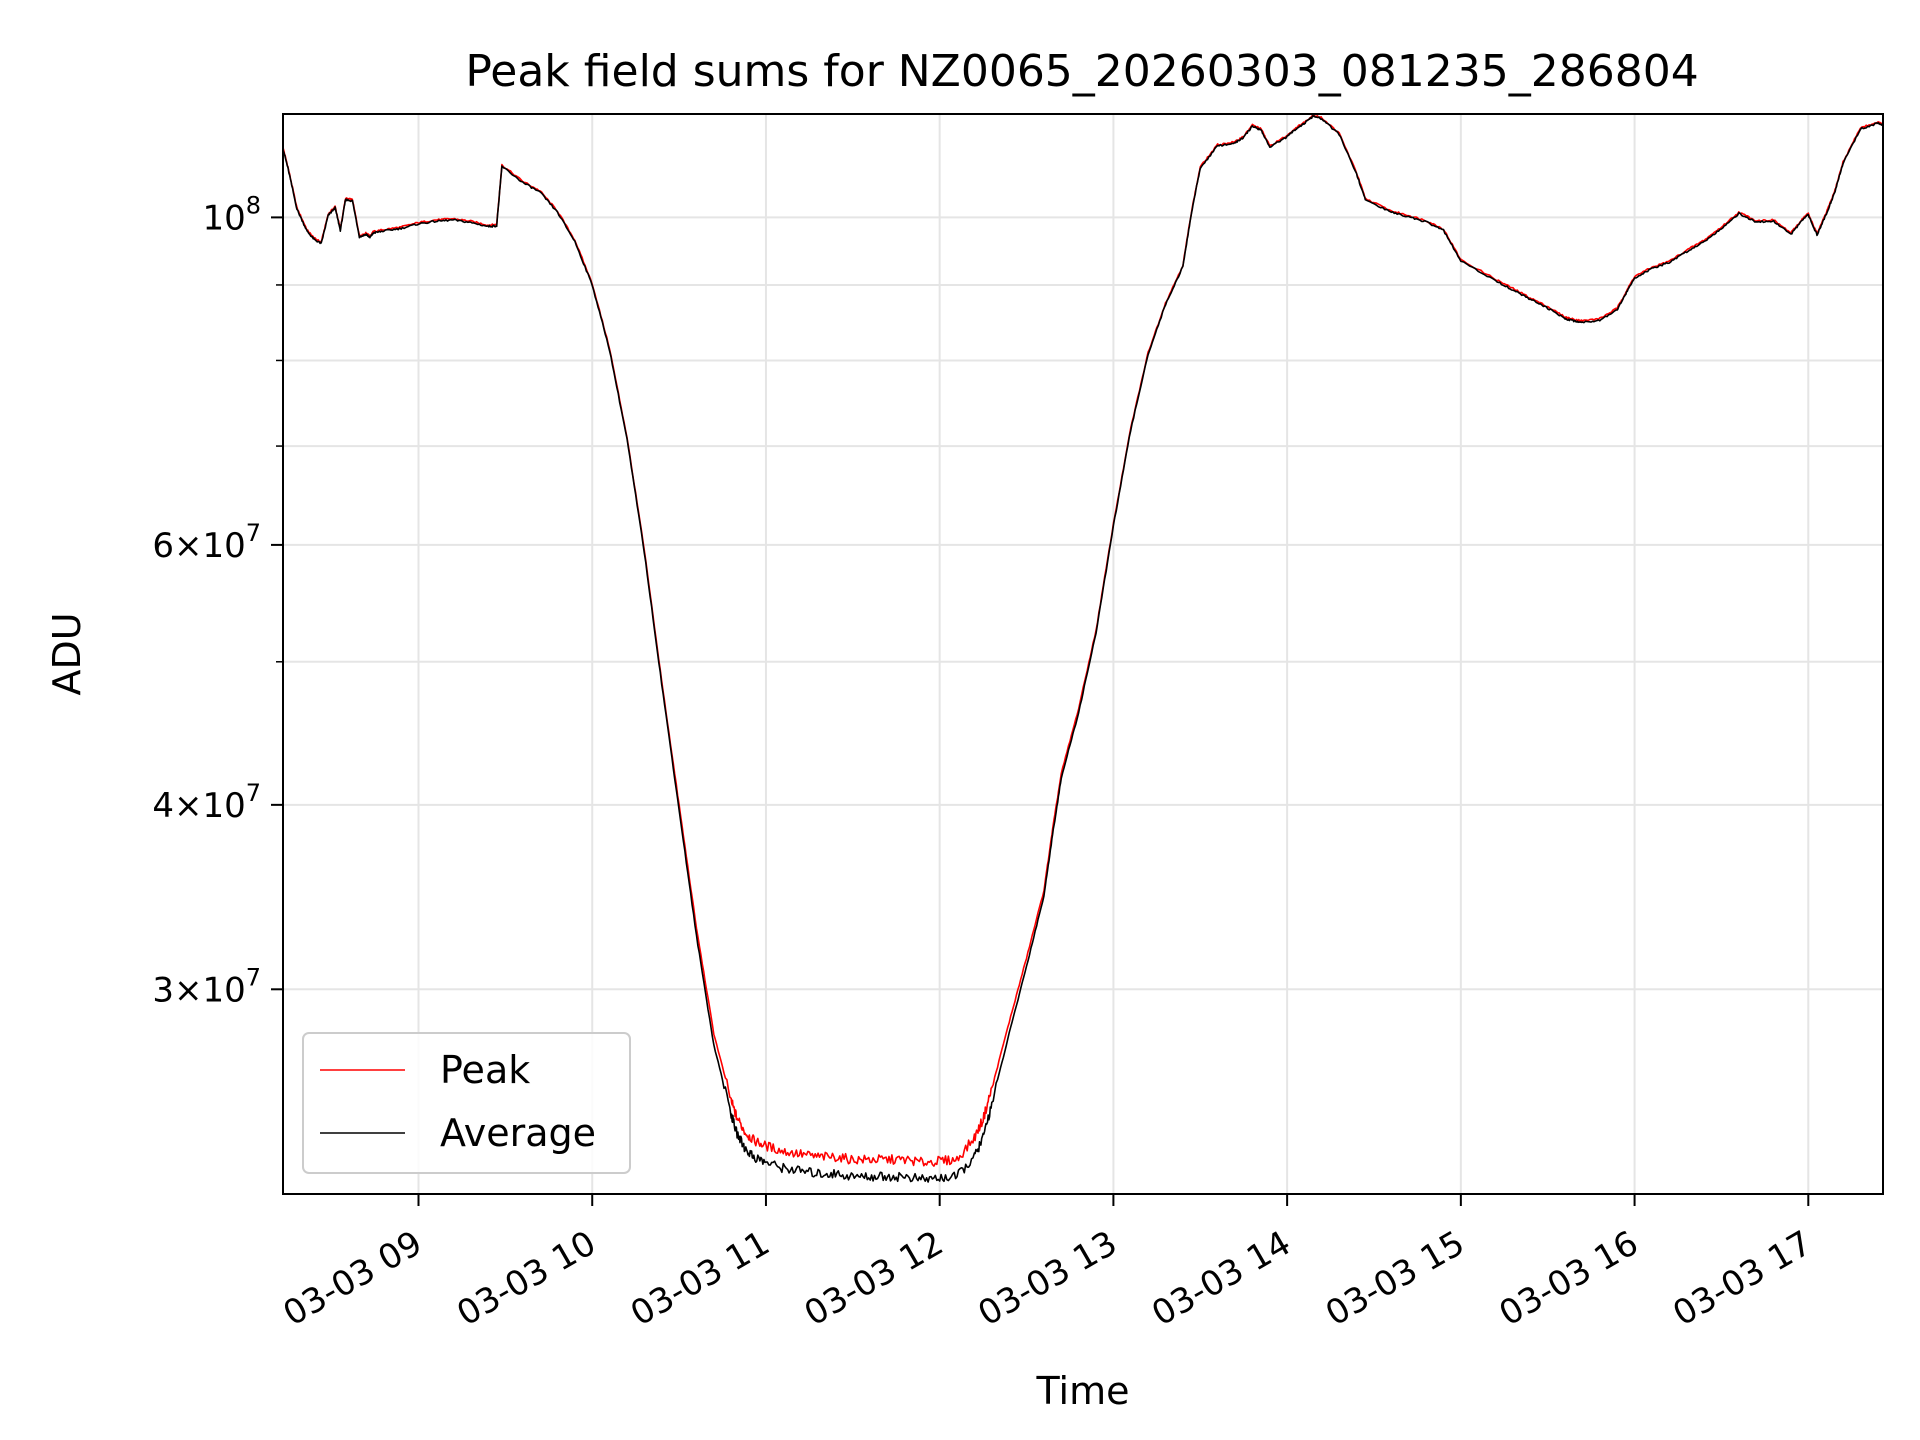  I want to click on y-axis-label: ADU, so click(67, 653).